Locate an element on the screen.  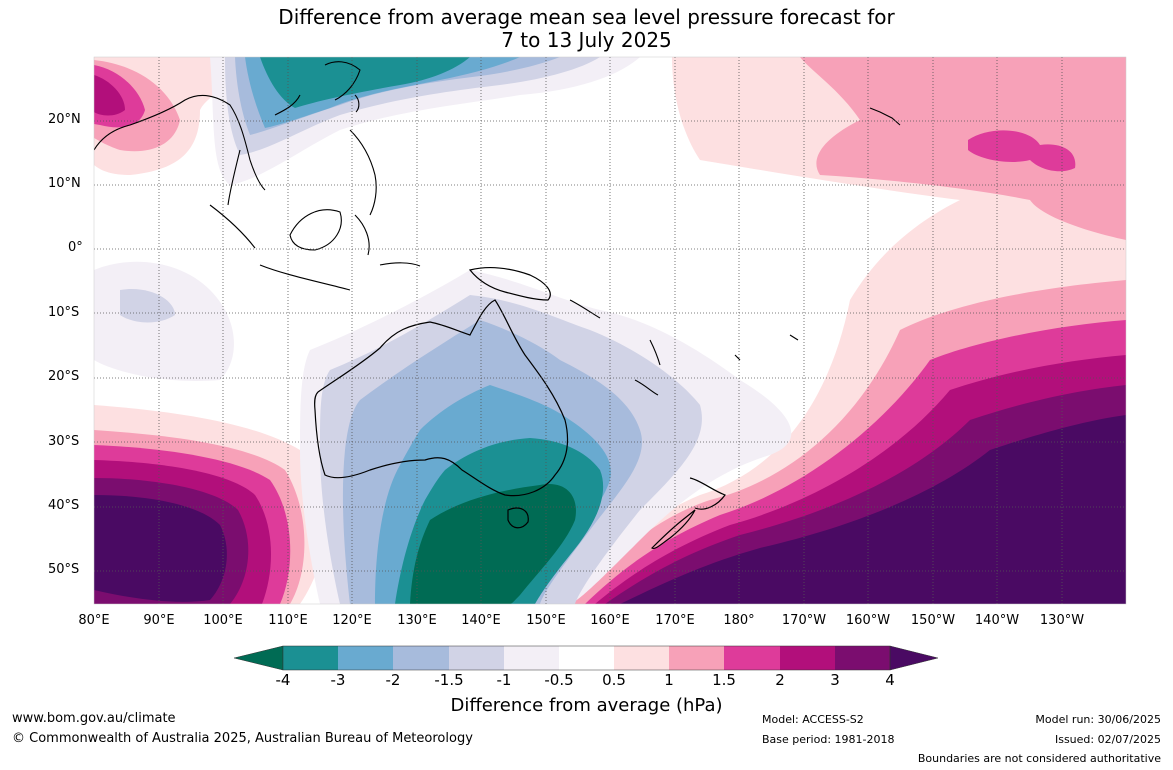
colorbar-label: 4 is located at coordinates (890, 680).